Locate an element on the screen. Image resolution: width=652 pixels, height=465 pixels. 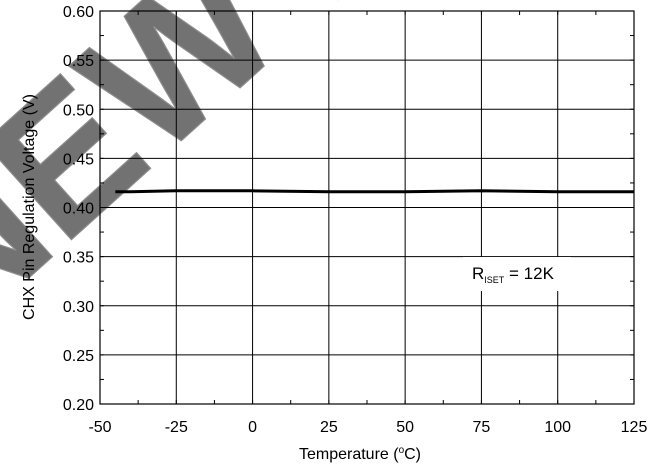
x-tick-label: -25 is located at coordinates (176, 427).